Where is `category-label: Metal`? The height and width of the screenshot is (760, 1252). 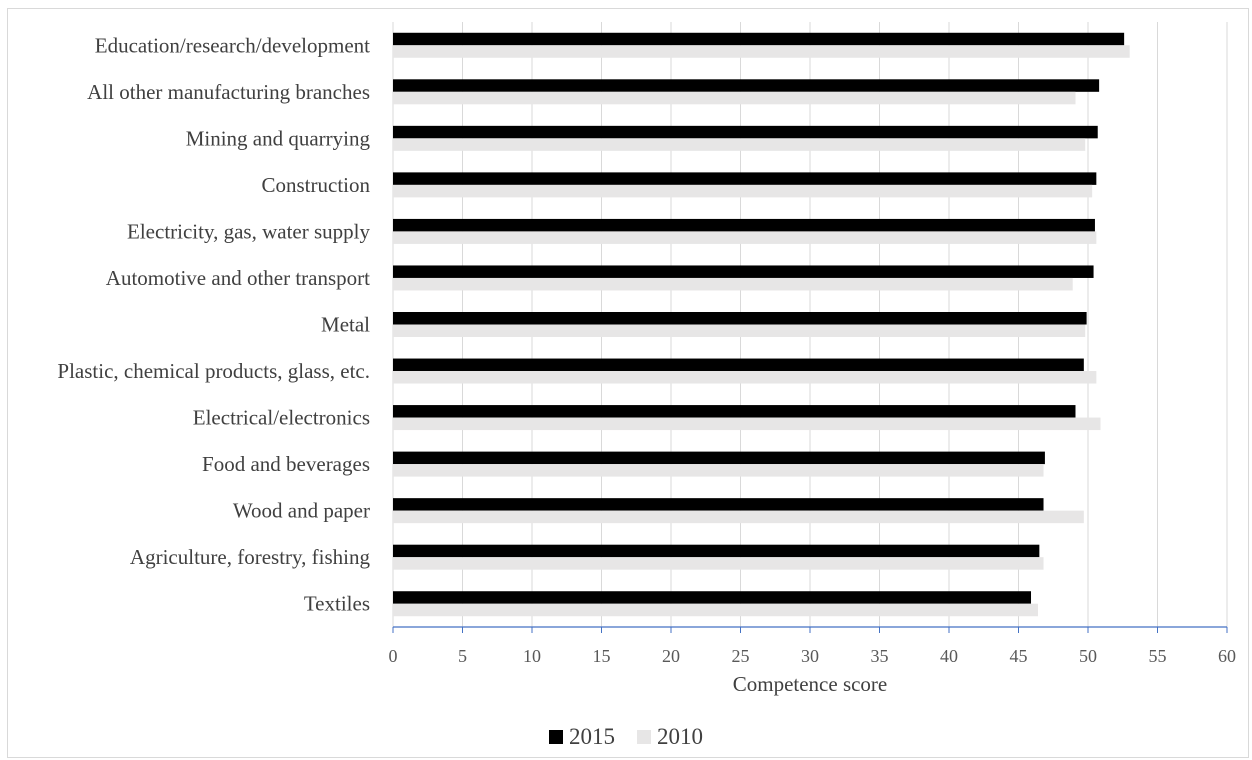 category-label: Metal is located at coordinates (345, 325).